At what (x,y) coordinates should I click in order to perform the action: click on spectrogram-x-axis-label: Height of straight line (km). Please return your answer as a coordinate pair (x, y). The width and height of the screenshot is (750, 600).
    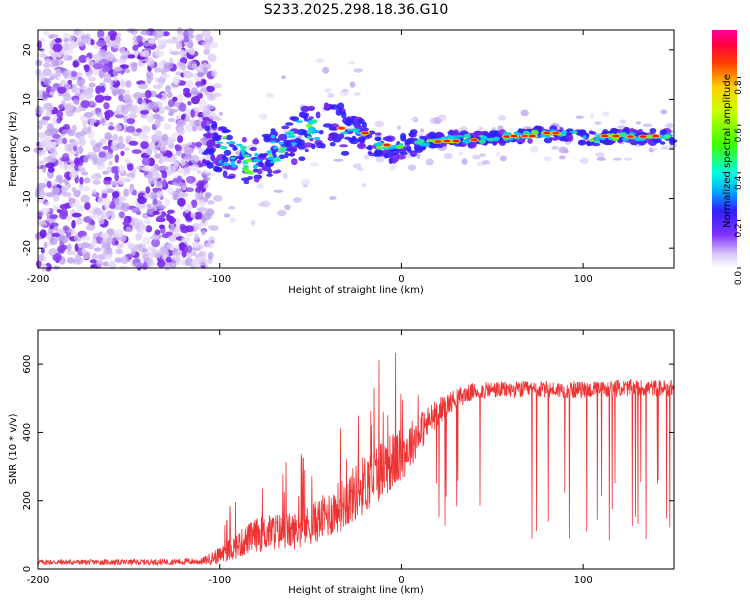
    Looking at the image, I should click on (356, 290).